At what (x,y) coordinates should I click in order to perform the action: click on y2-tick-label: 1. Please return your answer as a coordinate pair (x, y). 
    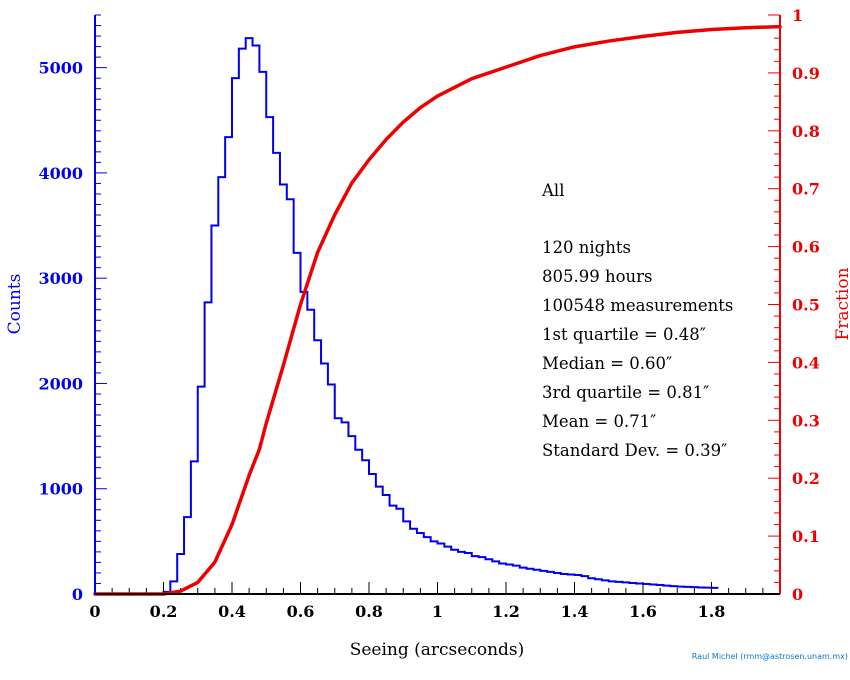
    Looking at the image, I should click on (797, 15).